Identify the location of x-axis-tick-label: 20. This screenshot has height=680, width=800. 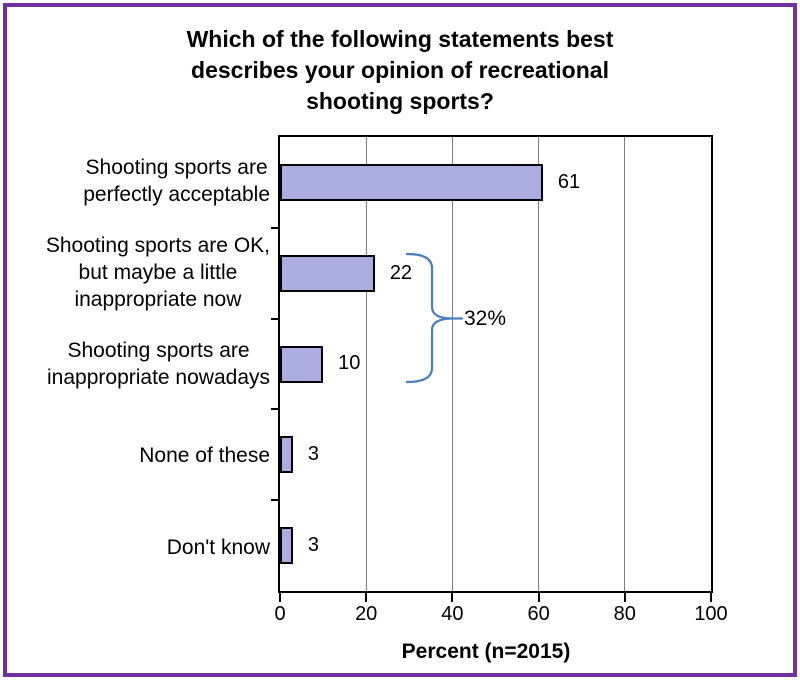
(366, 614).